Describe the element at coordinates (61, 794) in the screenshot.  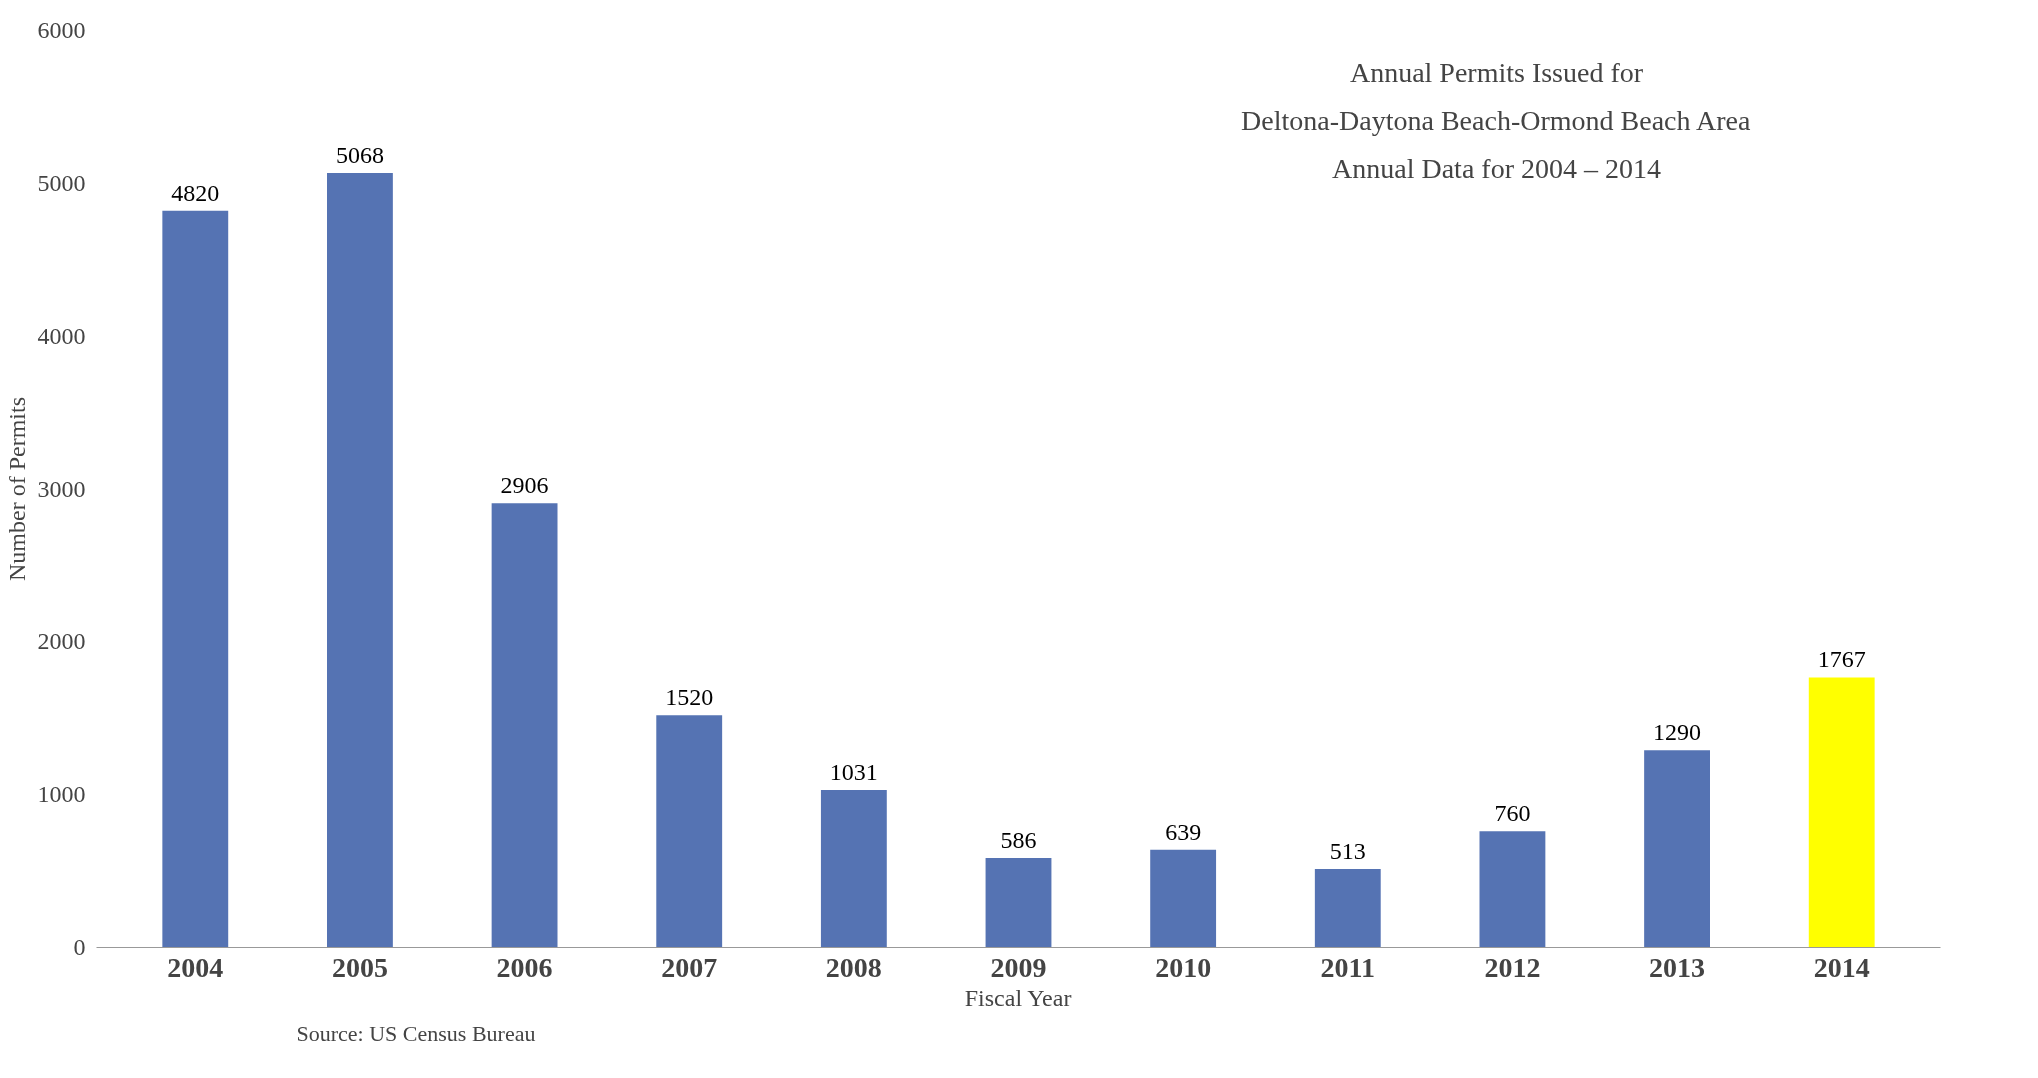
I see `y-tick-label: 1000` at that location.